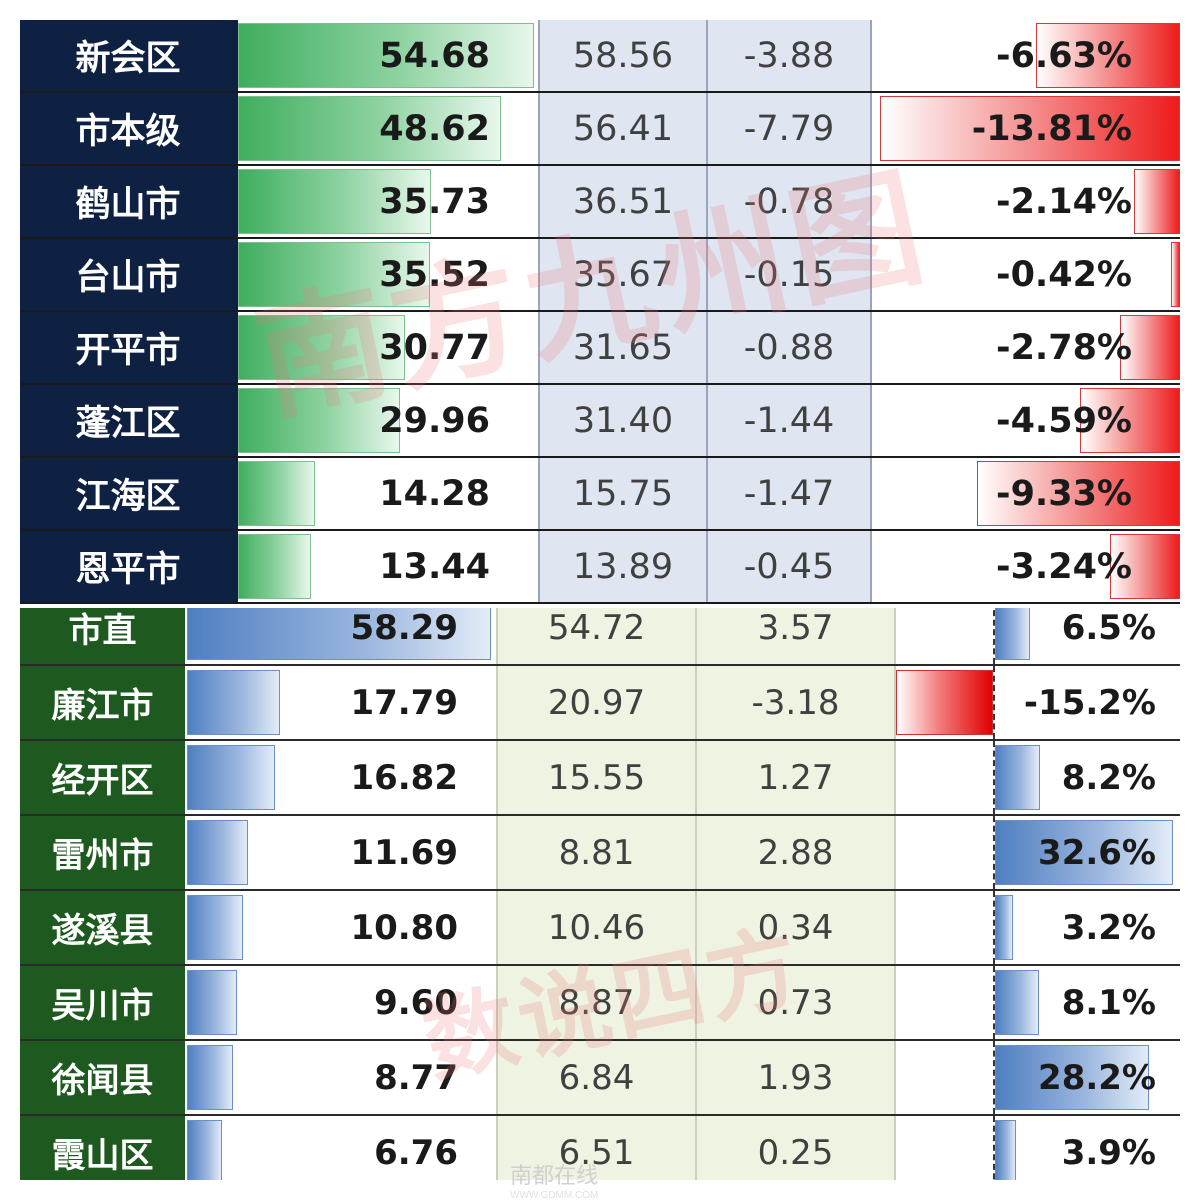 This screenshot has width=1200, height=1201. What do you see at coordinates (795, 628) in the screenshot?
I see `change-text: 3.57` at bounding box center [795, 628].